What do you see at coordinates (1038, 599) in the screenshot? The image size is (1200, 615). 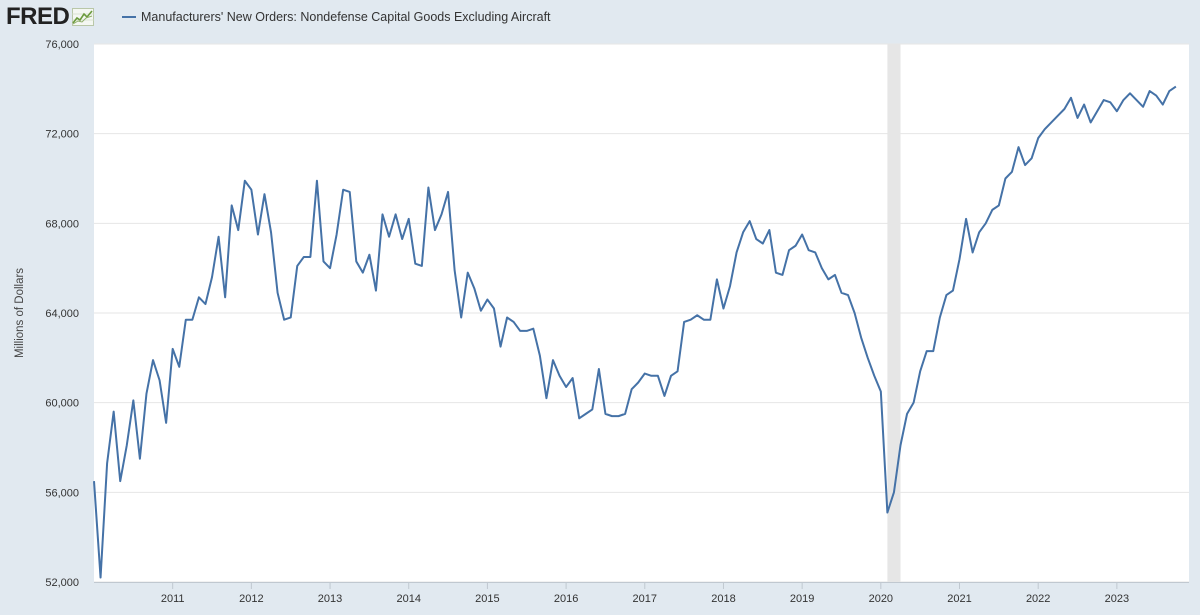 I see `x-tick-label: 2022` at bounding box center [1038, 599].